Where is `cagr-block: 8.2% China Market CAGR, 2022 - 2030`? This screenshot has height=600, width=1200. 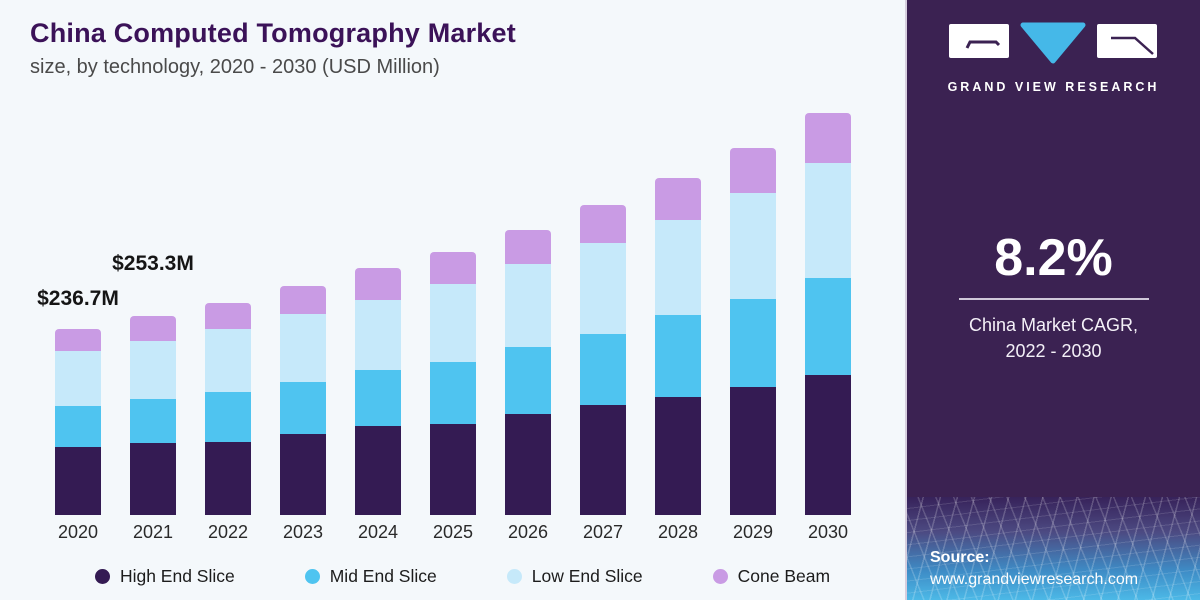
cagr-block: 8.2% China Market CAGR, 2022 - 2030 is located at coordinates (1053, 298).